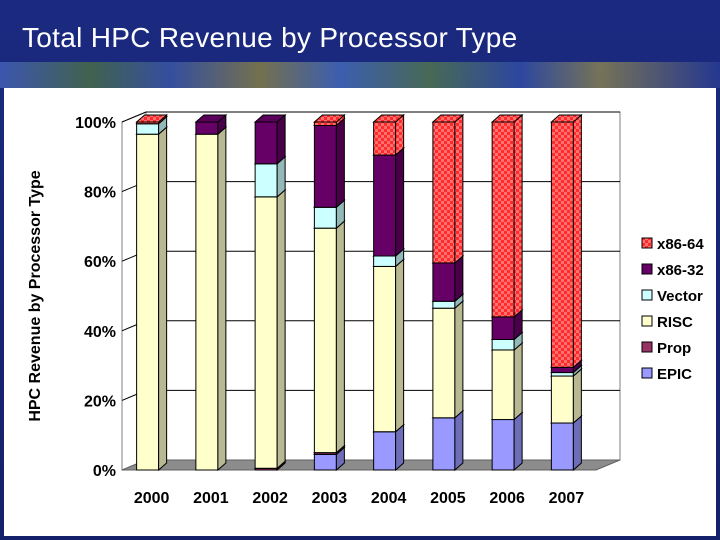  What do you see at coordinates (388, 345) in the screenshot?
I see `bar-segment-risc-2004` at bounding box center [388, 345].